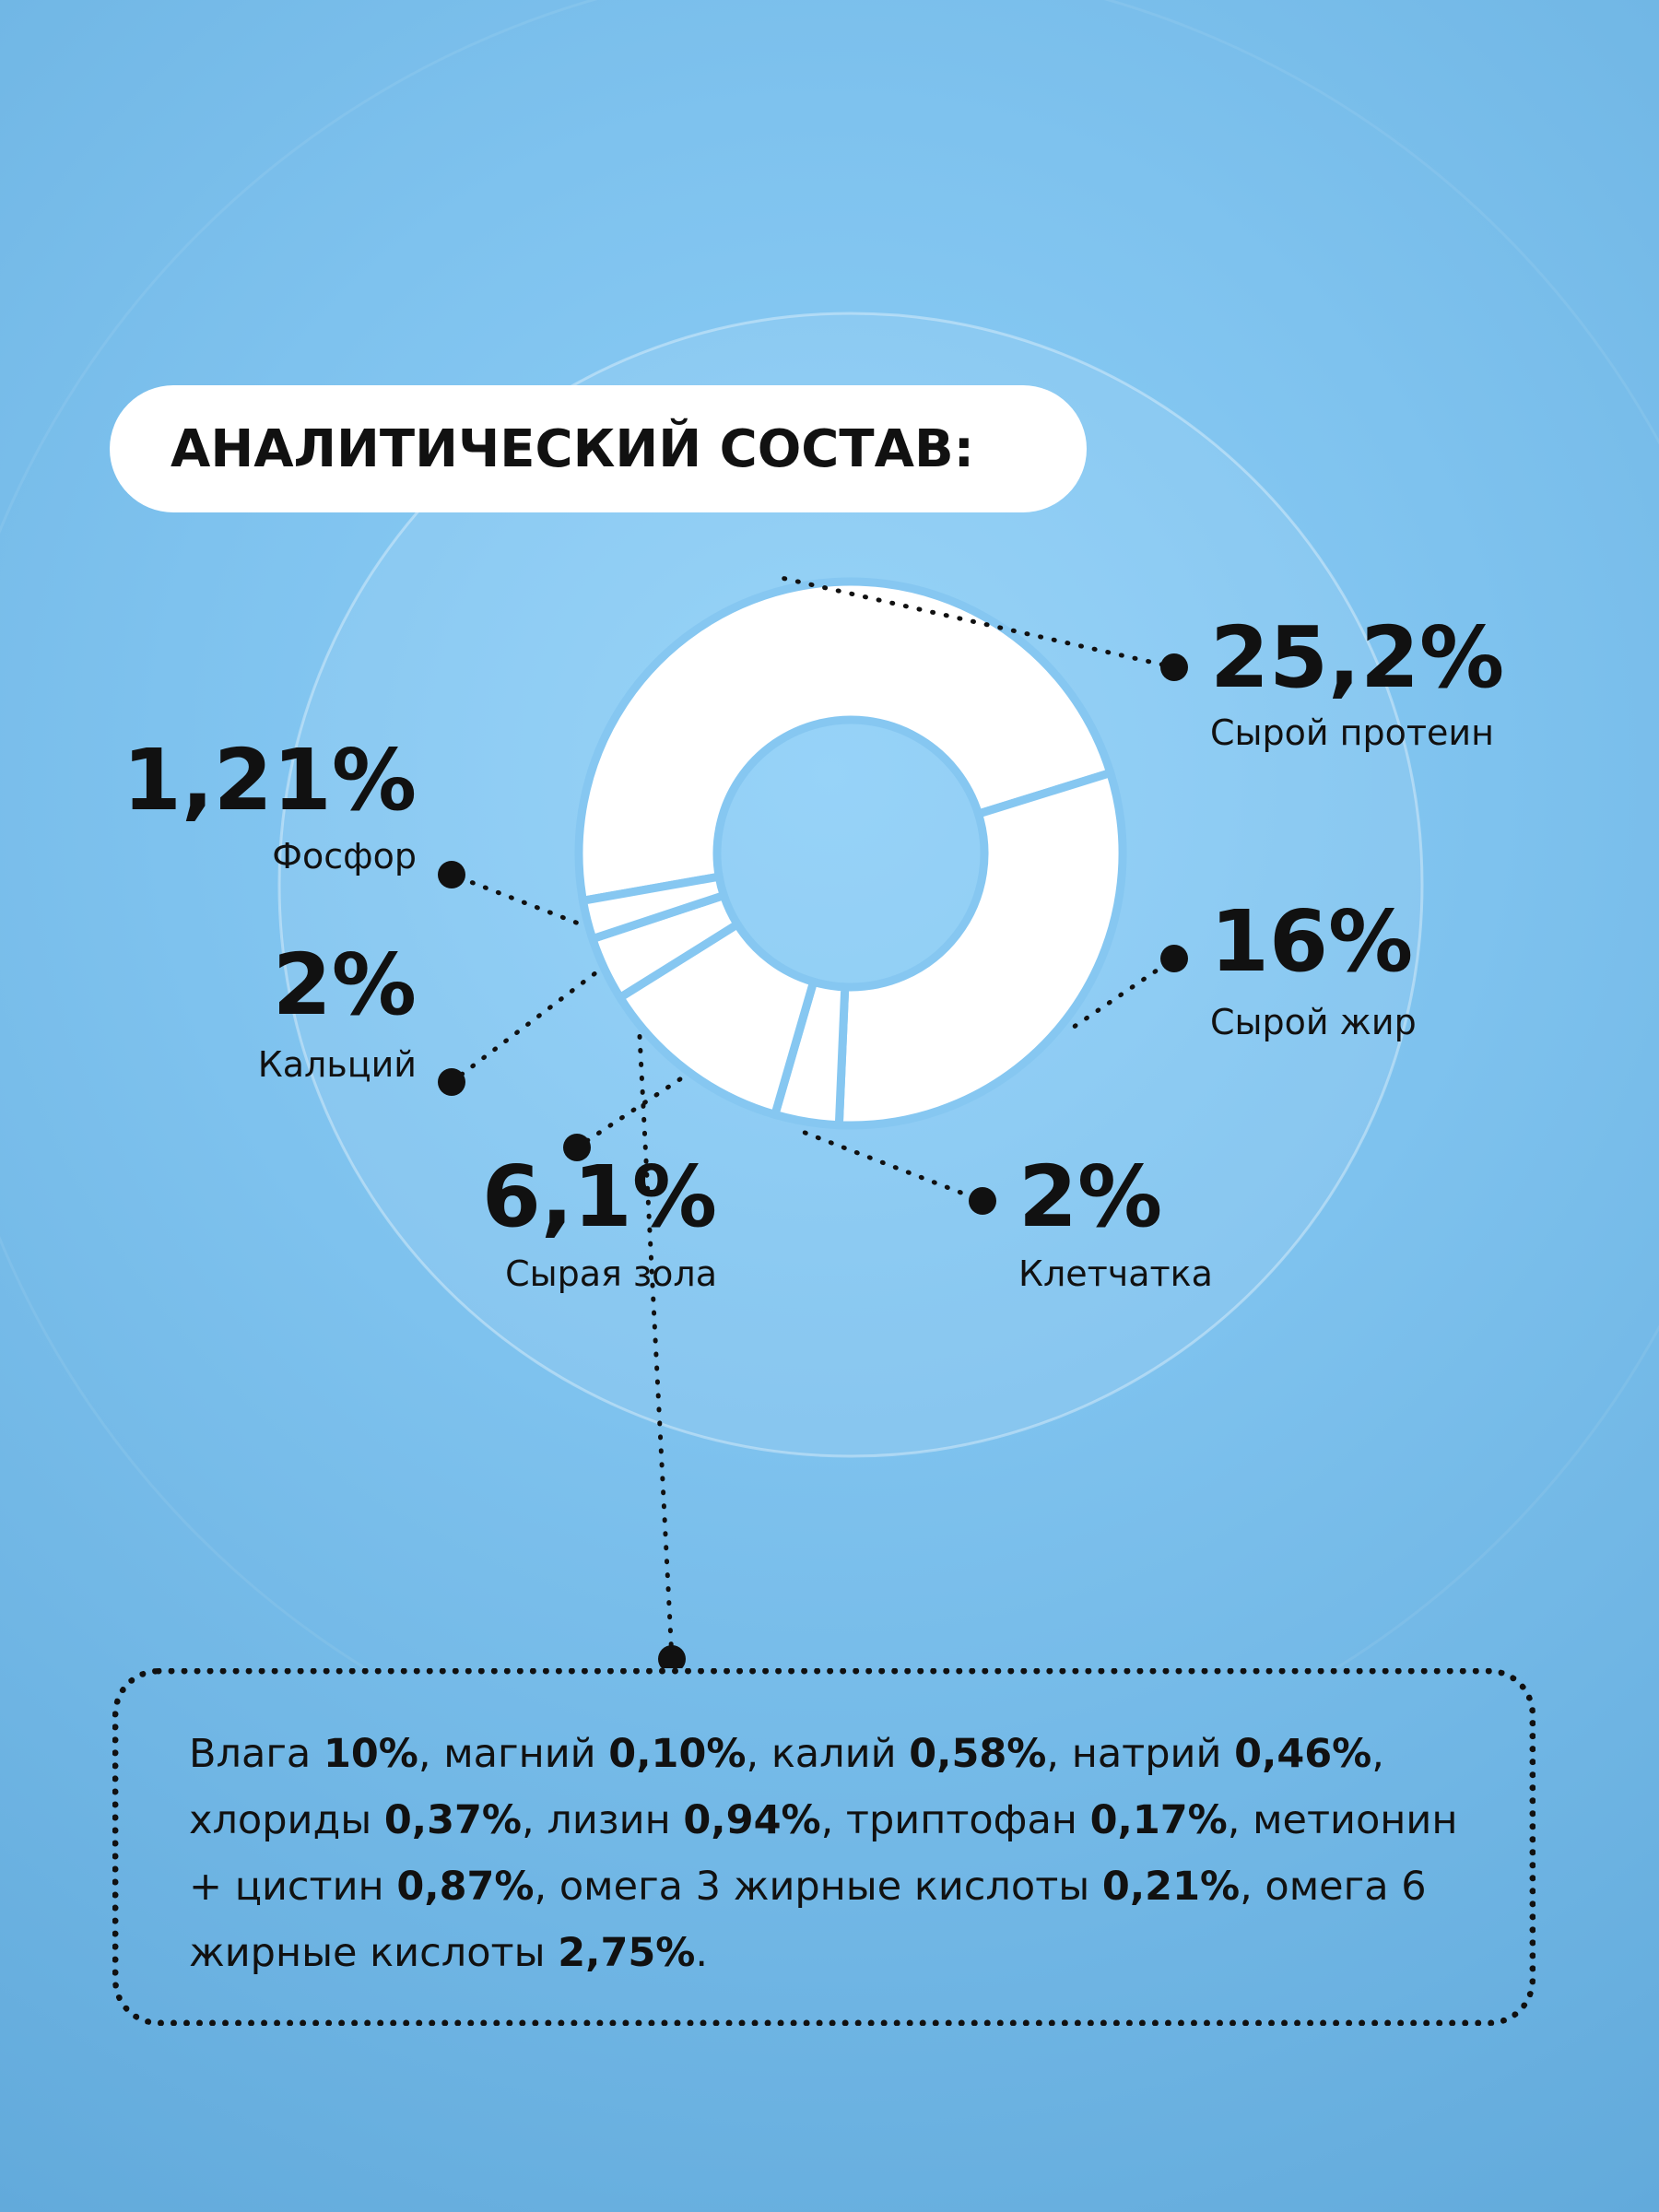 This screenshot has height=2212, width=1659. I want to click on category-label: Сырой протеин, so click(1352, 732).